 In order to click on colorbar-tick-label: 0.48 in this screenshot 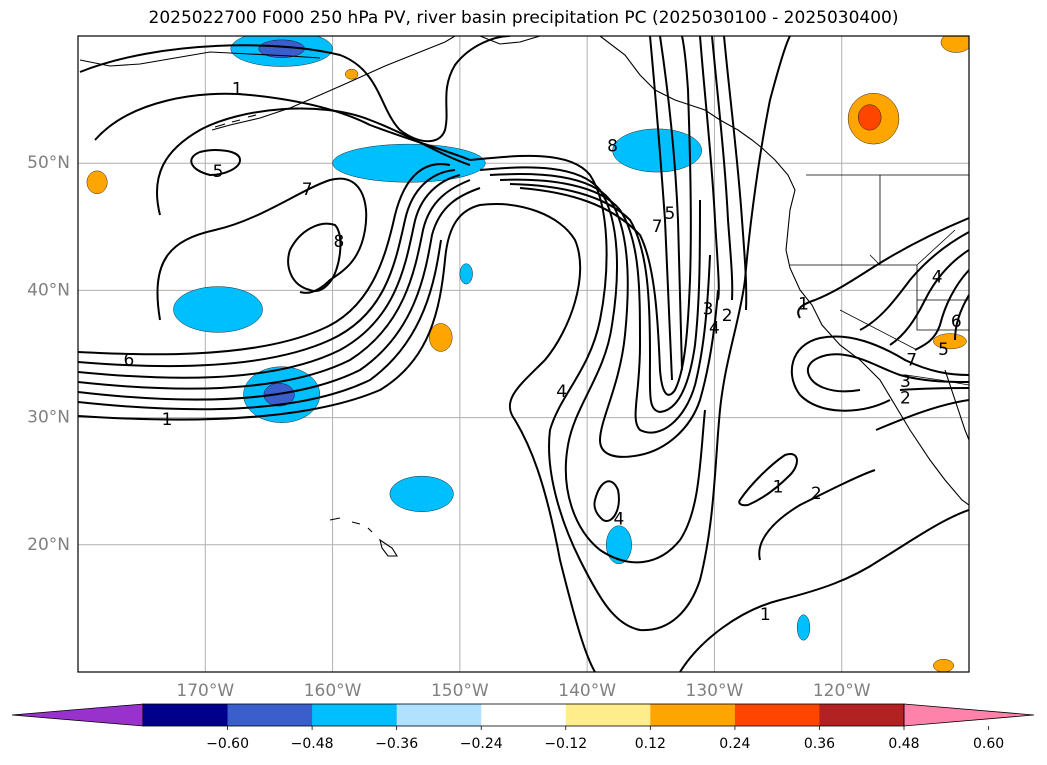, I will do `click(903, 744)`.